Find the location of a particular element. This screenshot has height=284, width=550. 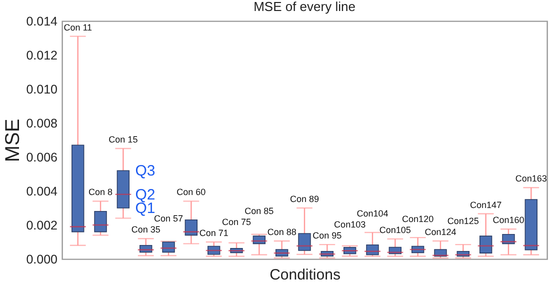

x-tick-label: Con 89 is located at coordinates (305, 199).